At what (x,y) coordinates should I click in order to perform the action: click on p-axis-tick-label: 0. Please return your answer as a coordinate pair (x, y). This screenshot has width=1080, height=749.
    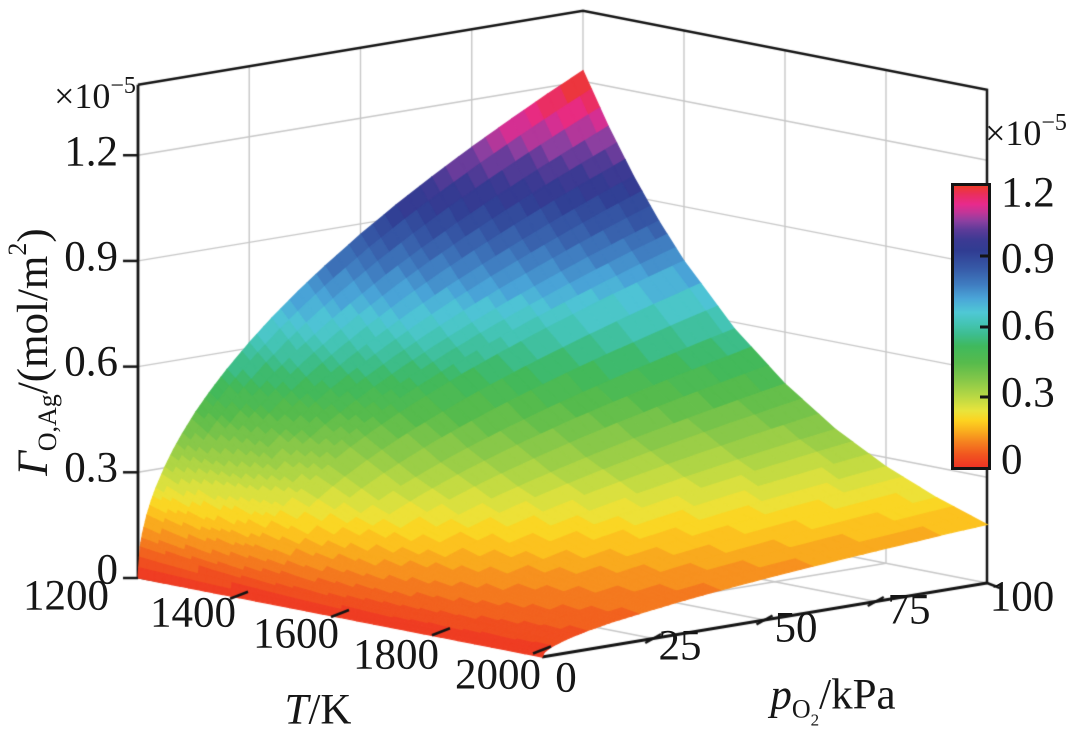
    Looking at the image, I should click on (566, 678).